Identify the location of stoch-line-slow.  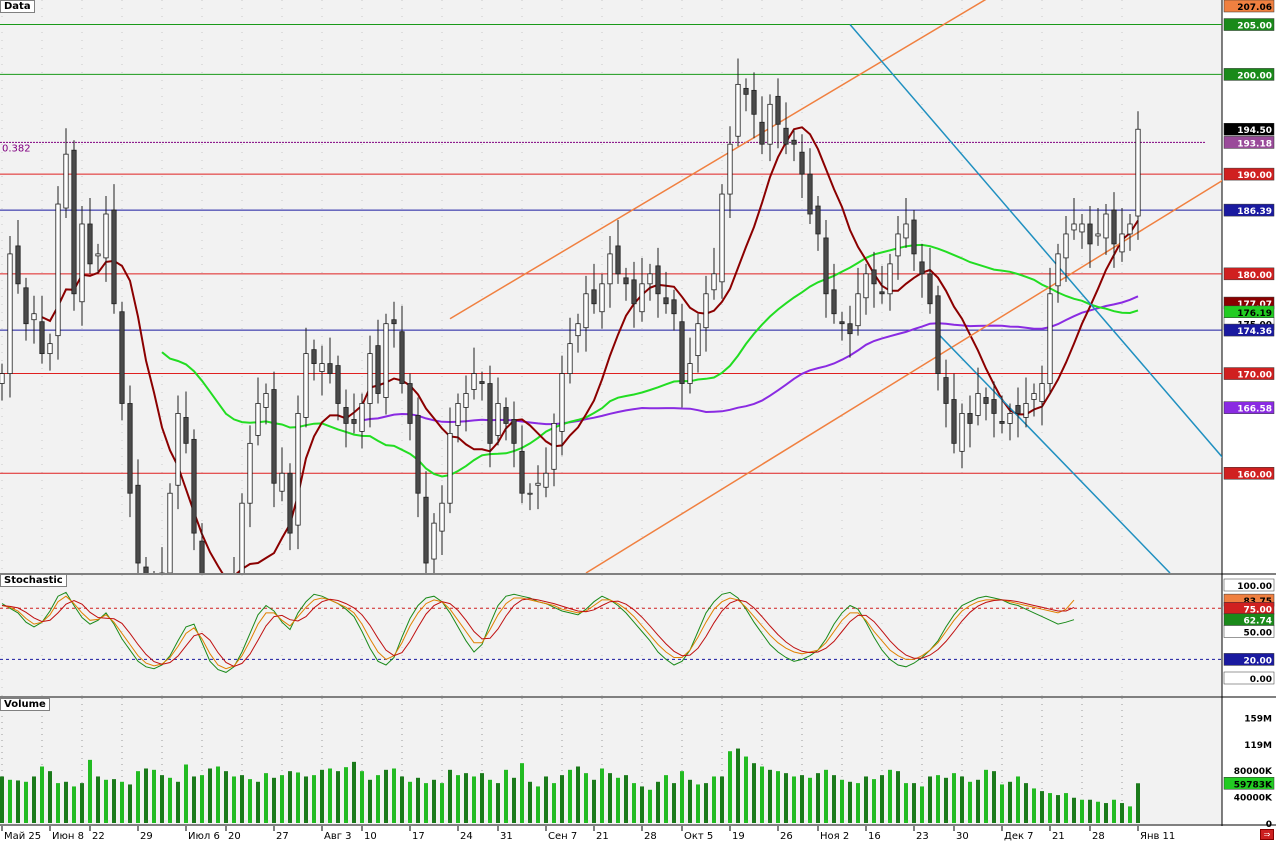
(538, 632).